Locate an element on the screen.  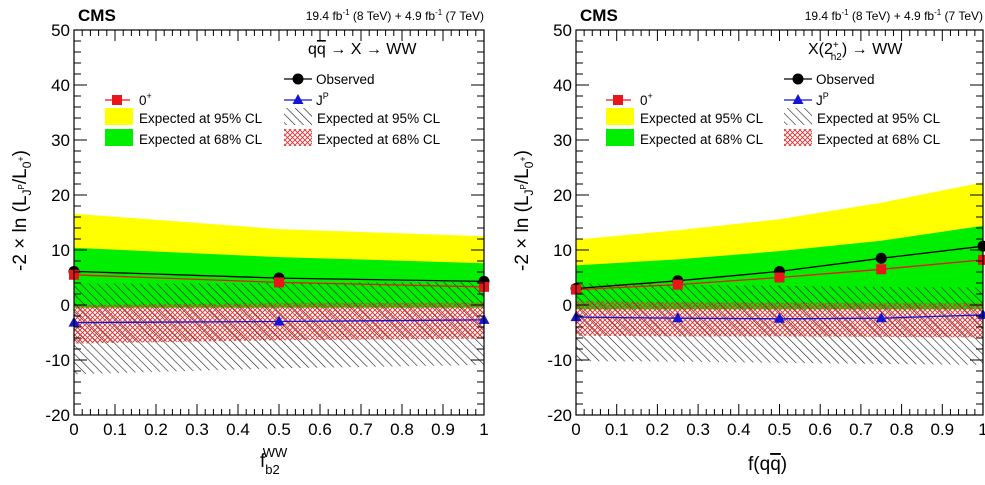
y-axis-label: -2 × ln (LJP/L0+) is located at coordinates (524, 210).